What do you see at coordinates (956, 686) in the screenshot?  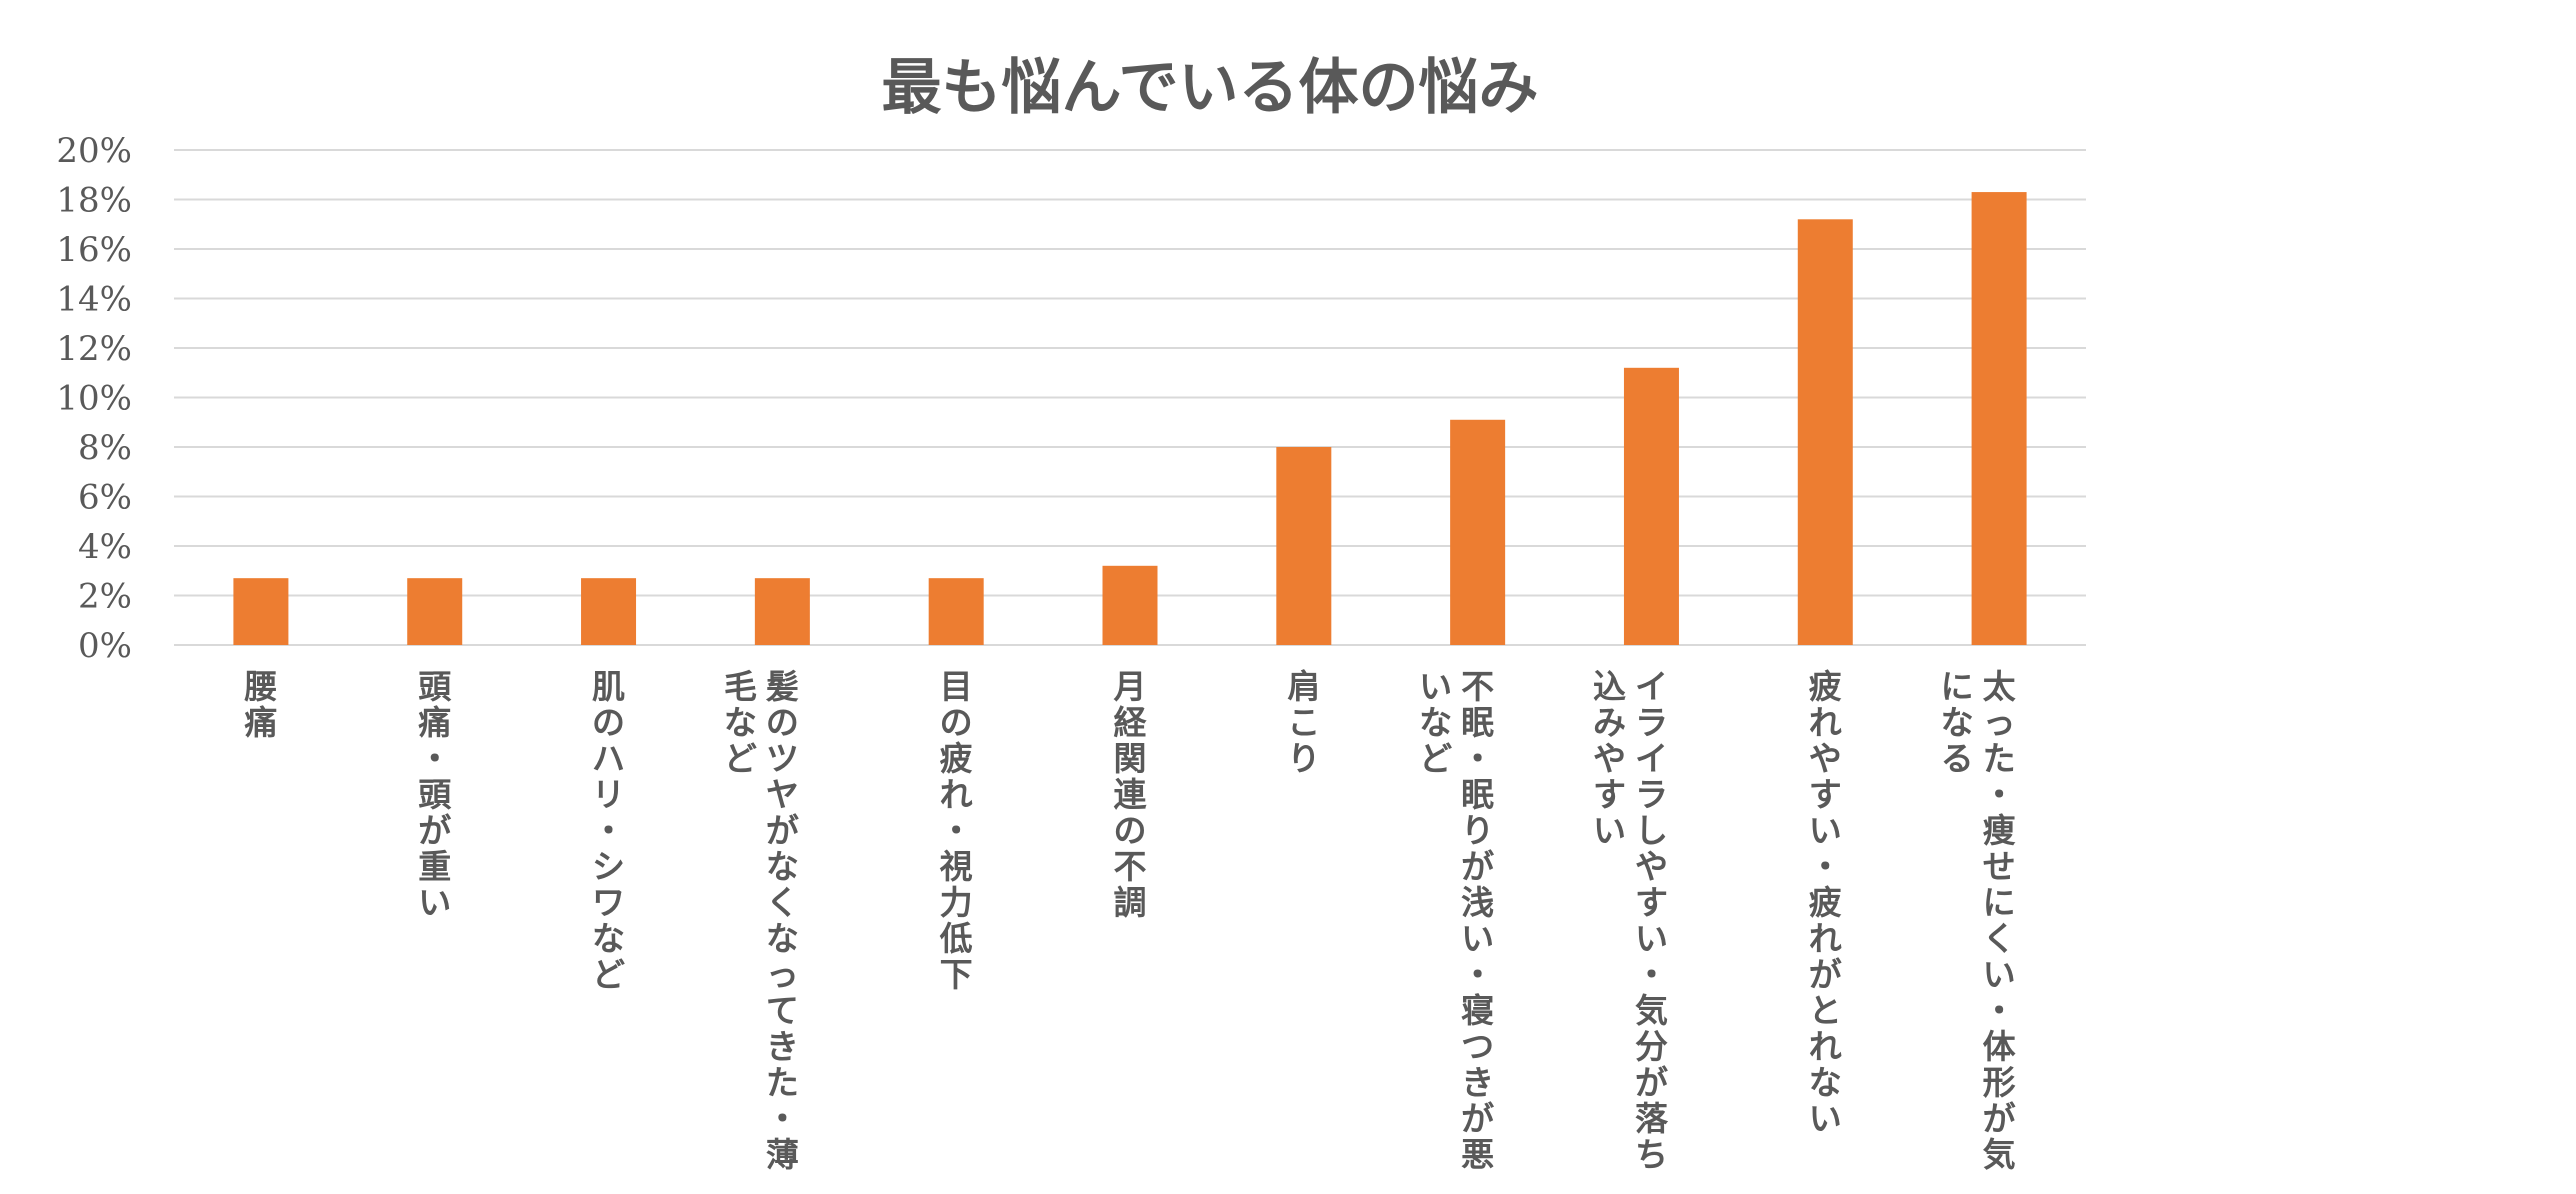 I see `x-category-char: 目` at bounding box center [956, 686].